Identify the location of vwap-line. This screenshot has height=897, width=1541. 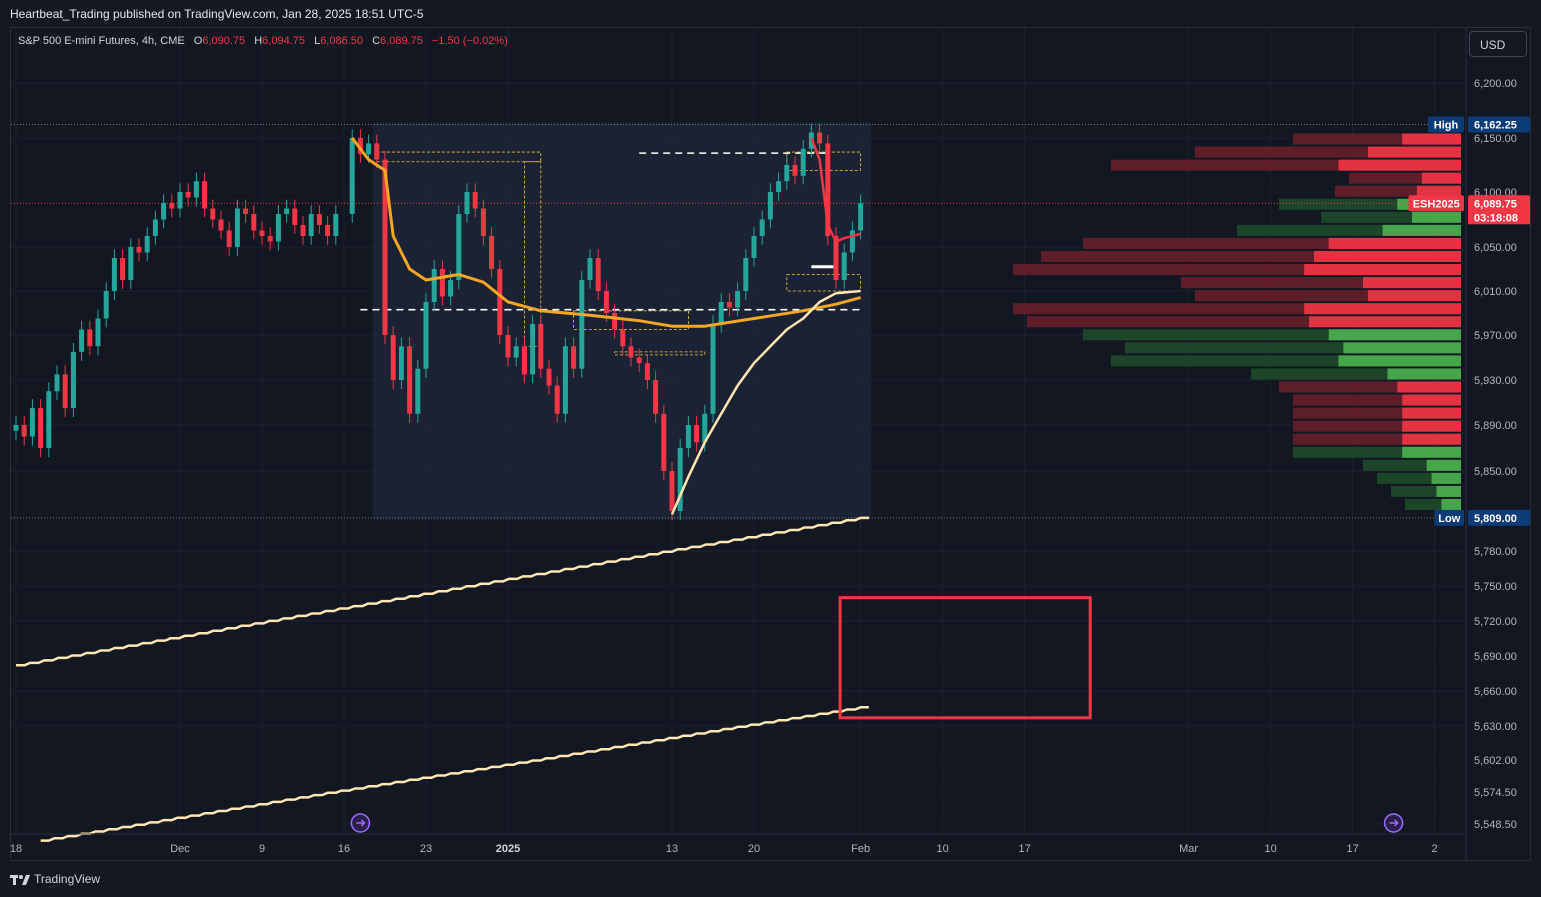
(606, 232).